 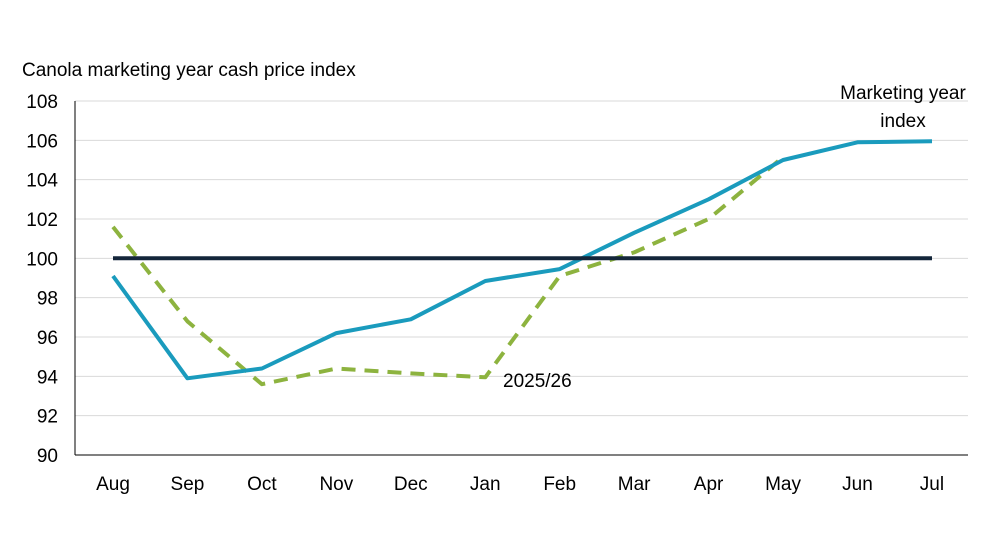 What do you see at coordinates (42, 181) in the screenshot?
I see `y-tick-label: 104` at bounding box center [42, 181].